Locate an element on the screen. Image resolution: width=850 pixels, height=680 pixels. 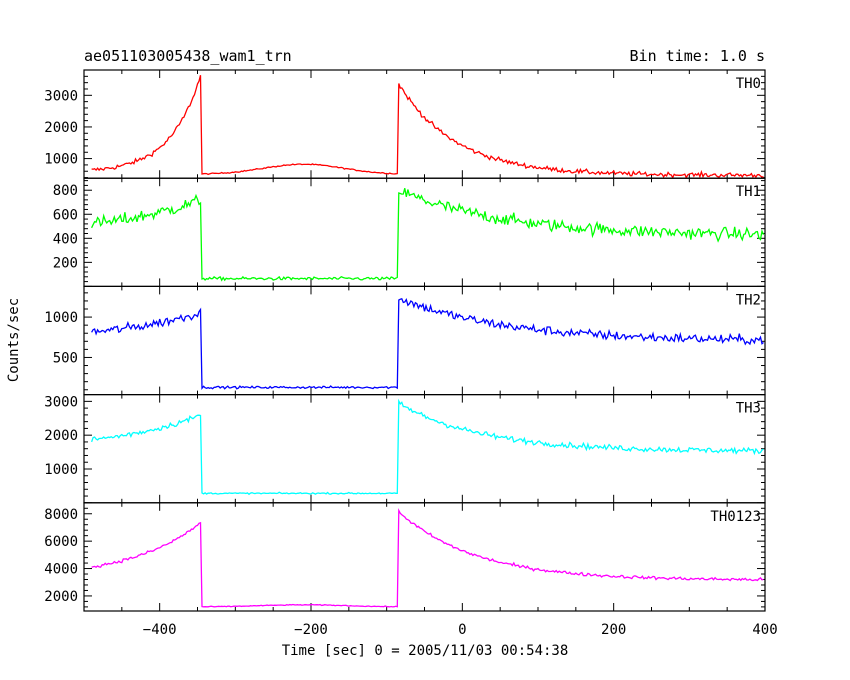
panel-th3: 1000 2000 3000 TH3 is located at coordinates (405, 449).